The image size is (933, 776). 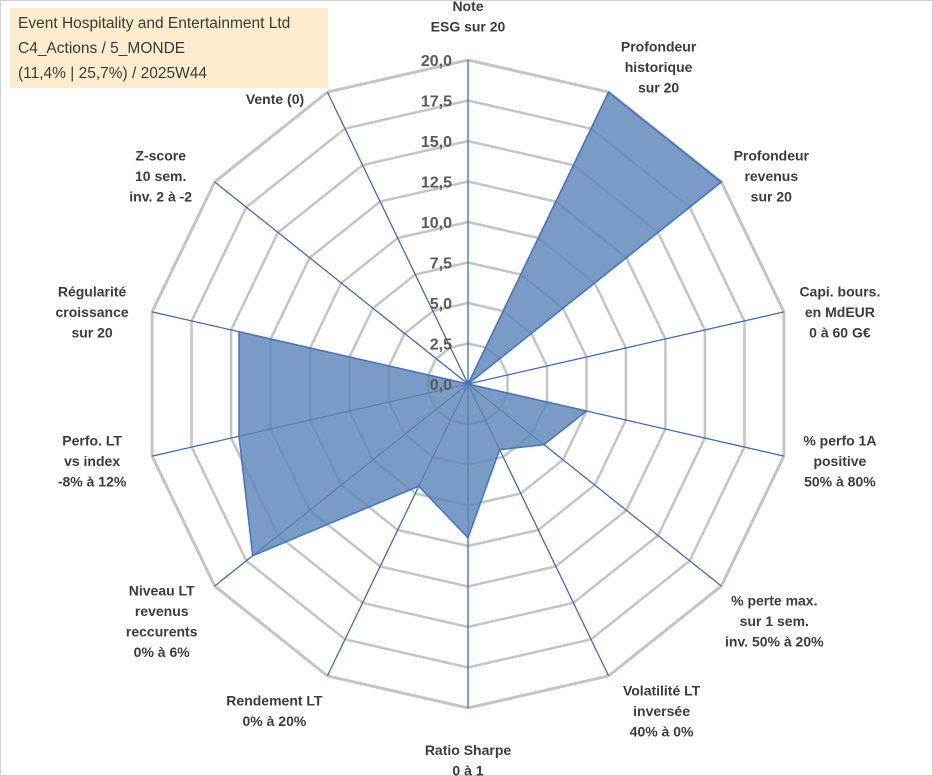 I want to click on axis-label-line: 10 sem., so click(x=160, y=176).